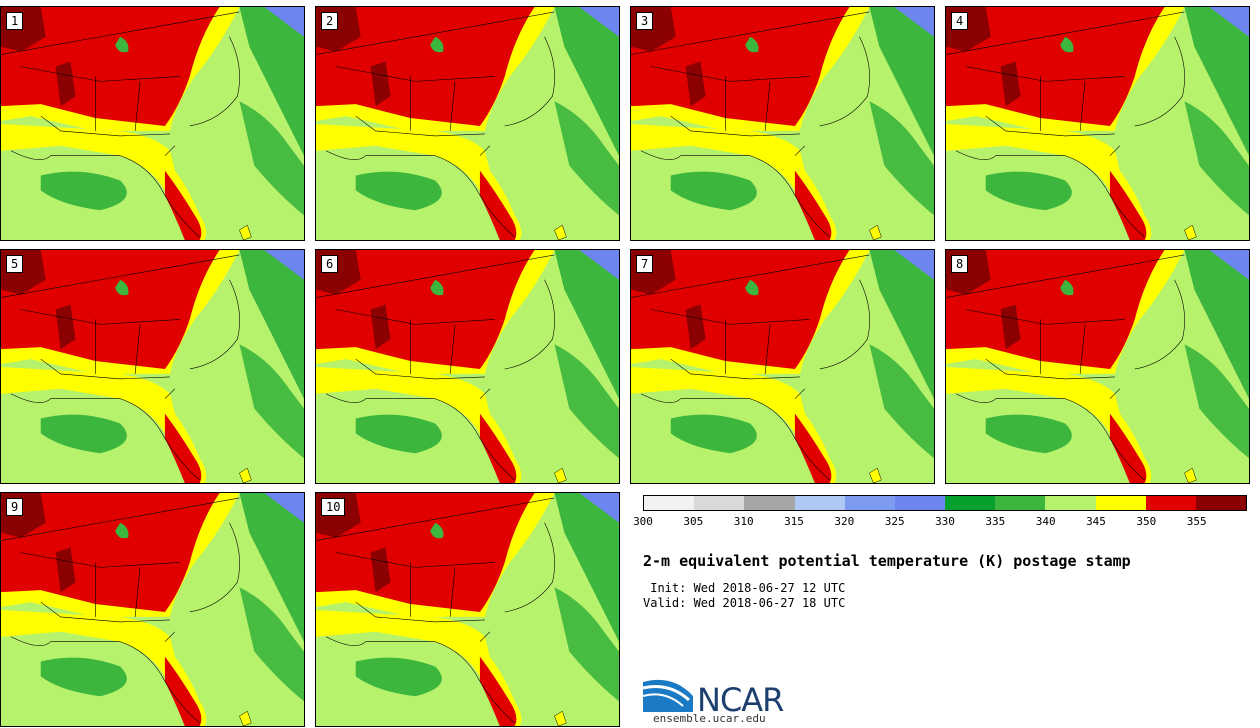 The width and height of the screenshot is (1260, 728). Describe the element at coordinates (330, 21) in the screenshot. I see `panel-number-label: 2` at that location.